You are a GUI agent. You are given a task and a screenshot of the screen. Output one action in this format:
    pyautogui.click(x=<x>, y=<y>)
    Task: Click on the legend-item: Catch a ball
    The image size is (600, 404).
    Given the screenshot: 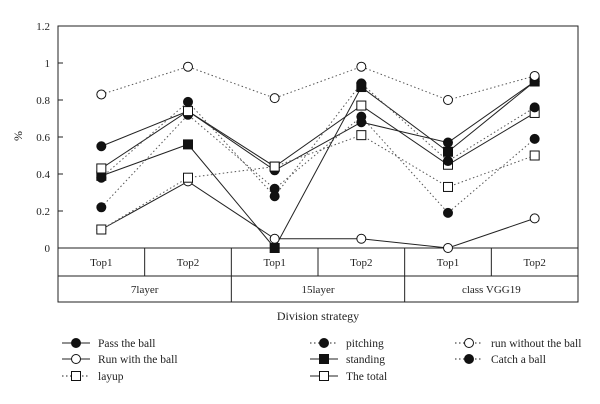 What is the action you would take?
    pyautogui.click(x=500, y=360)
    